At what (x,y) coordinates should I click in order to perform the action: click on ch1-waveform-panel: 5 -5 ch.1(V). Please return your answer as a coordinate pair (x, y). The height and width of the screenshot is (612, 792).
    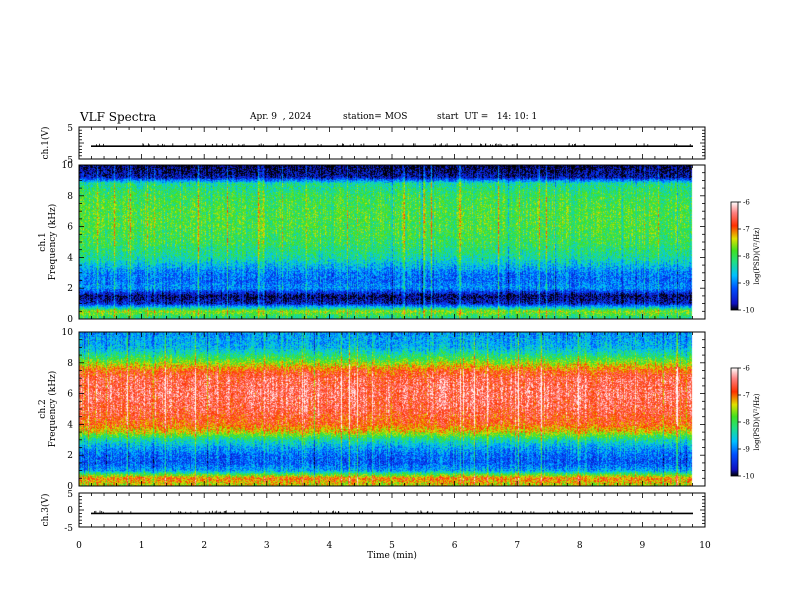
    Looking at the image, I should click on (373, 145).